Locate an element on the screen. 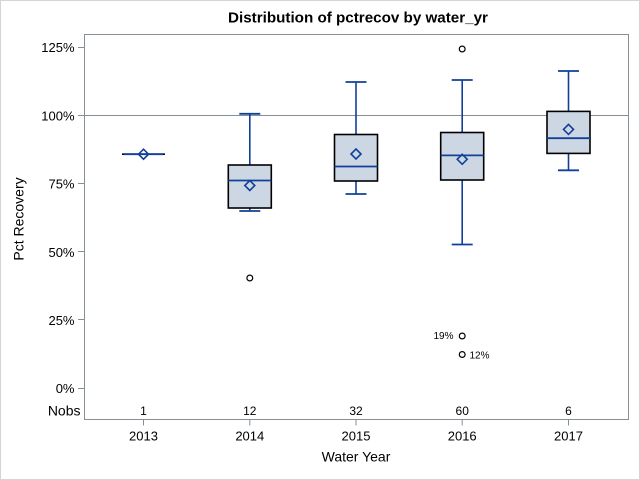 This screenshot has width=640, height=480. svg-text: 6 is located at coordinates (568, 411).